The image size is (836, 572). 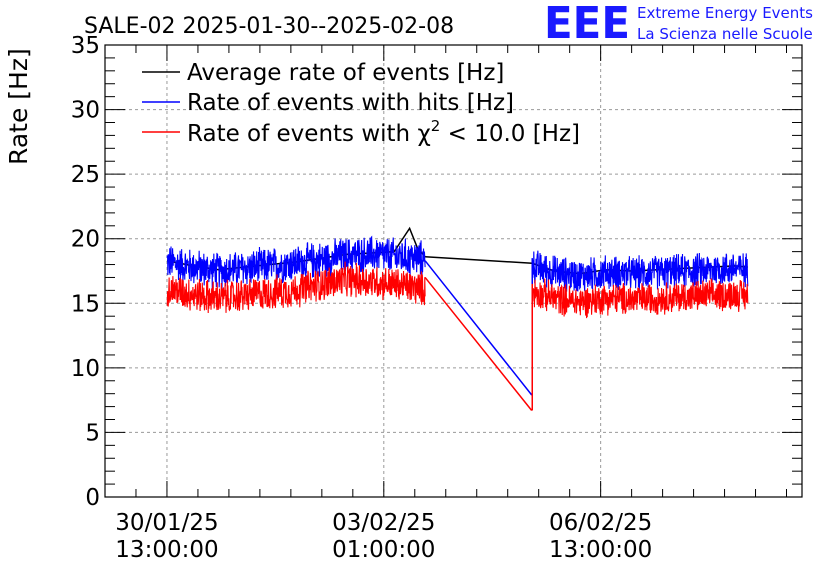 I want to click on legend-label-chi2: Rate of events with χ2 < 10.0 [Hz], so click(x=383, y=132).